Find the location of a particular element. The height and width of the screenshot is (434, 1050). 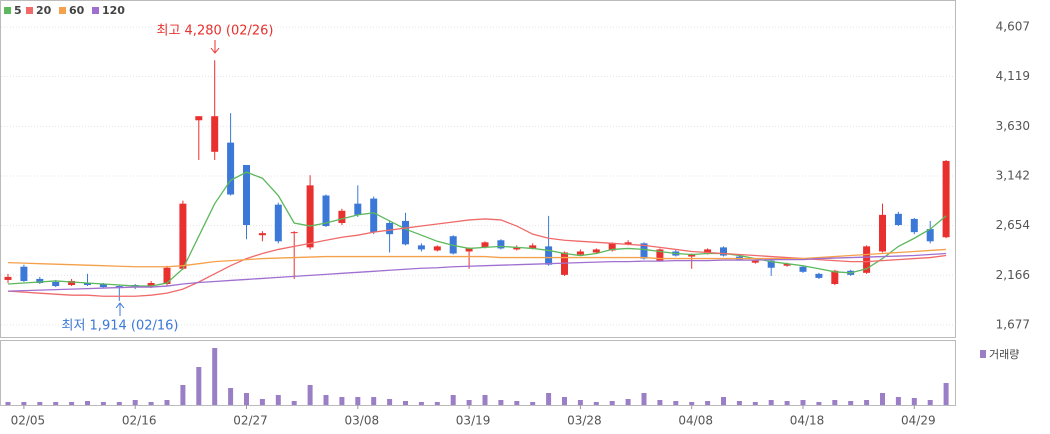

y-tick-label: 3,630 is located at coordinates (1013, 126).